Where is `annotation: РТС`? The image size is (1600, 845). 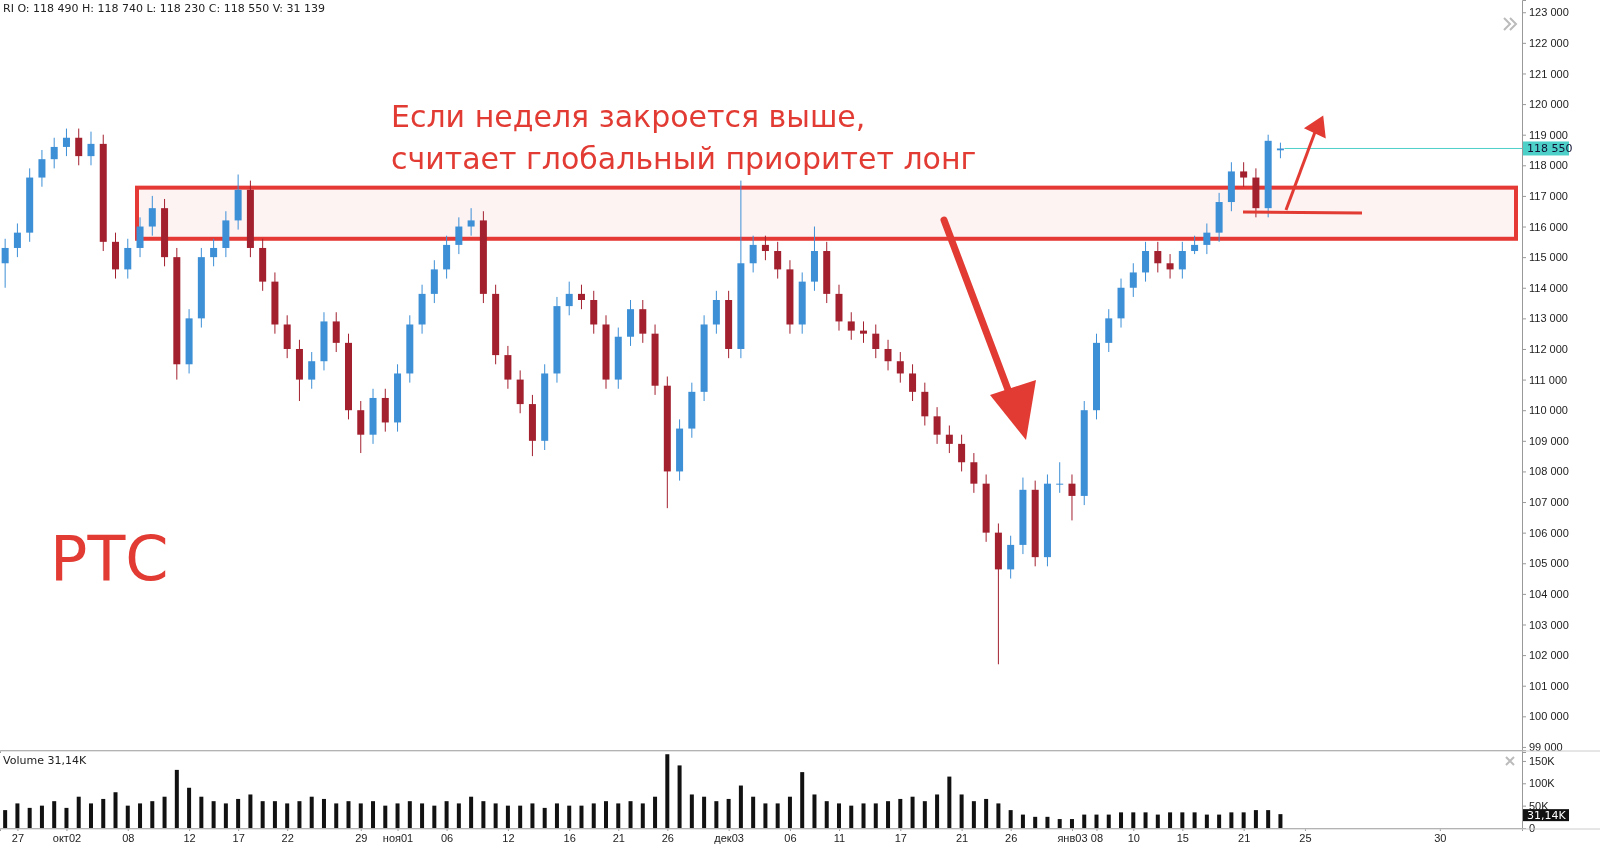 annotation: РТС is located at coordinates (109, 558).